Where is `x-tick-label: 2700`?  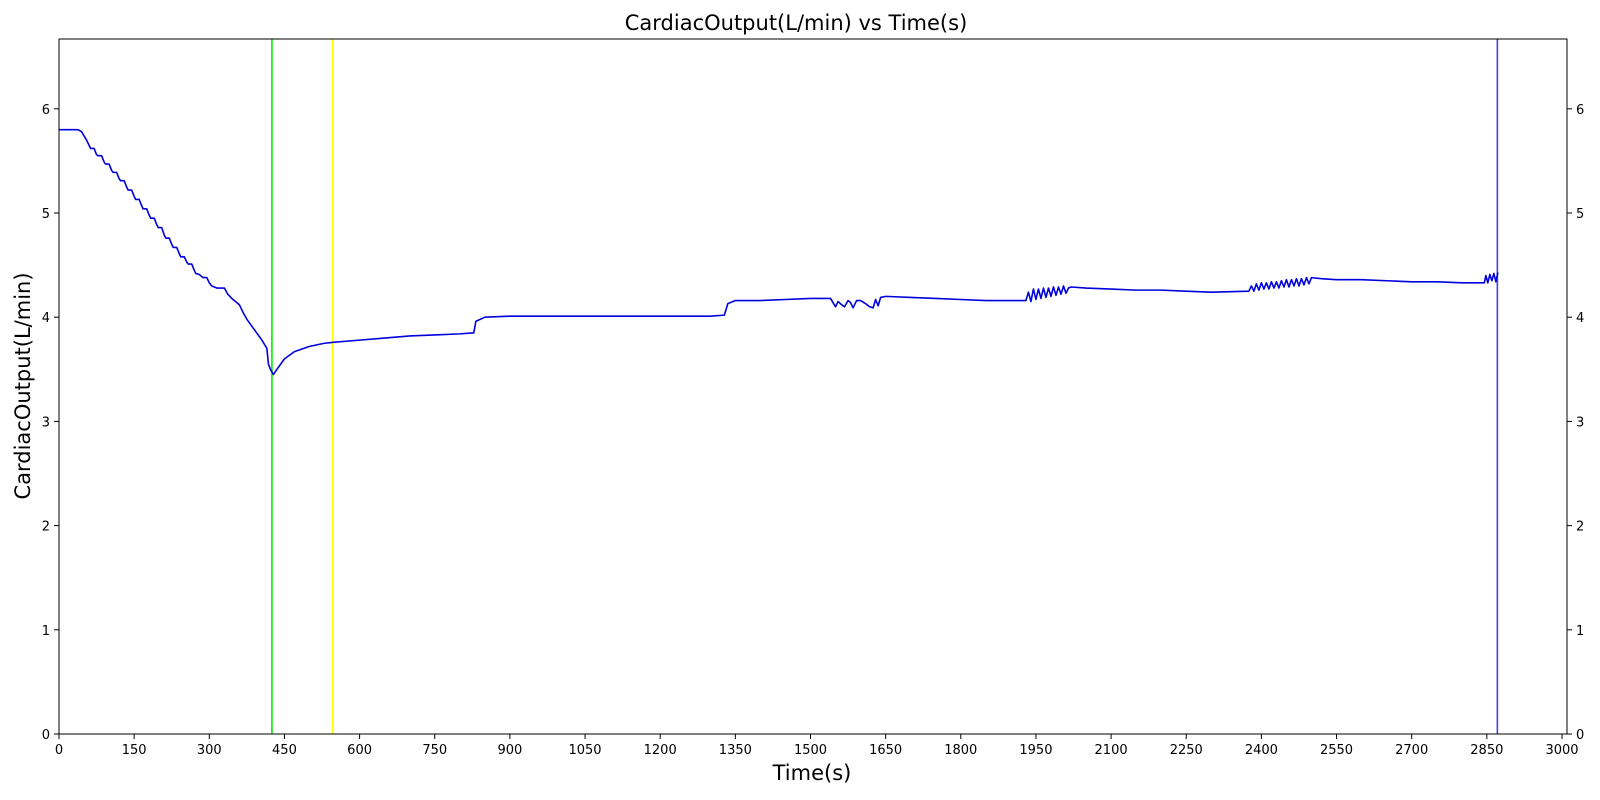 x-tick-label: 2700 is located at coordinates (1411, 750).